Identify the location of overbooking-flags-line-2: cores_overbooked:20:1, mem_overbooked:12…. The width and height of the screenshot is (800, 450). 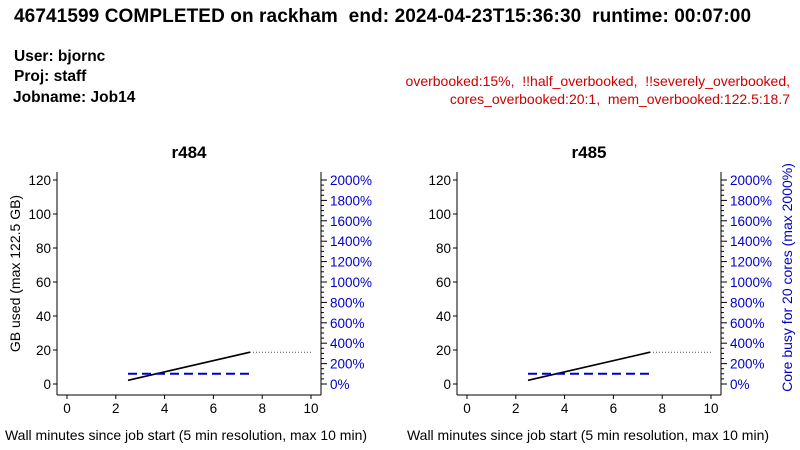
(619, 99).